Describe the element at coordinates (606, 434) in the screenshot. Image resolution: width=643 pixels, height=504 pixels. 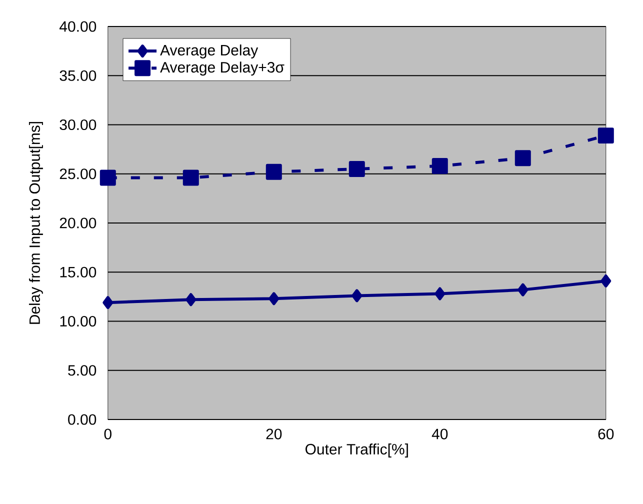
I see `x-tick-label: 60` at that location.